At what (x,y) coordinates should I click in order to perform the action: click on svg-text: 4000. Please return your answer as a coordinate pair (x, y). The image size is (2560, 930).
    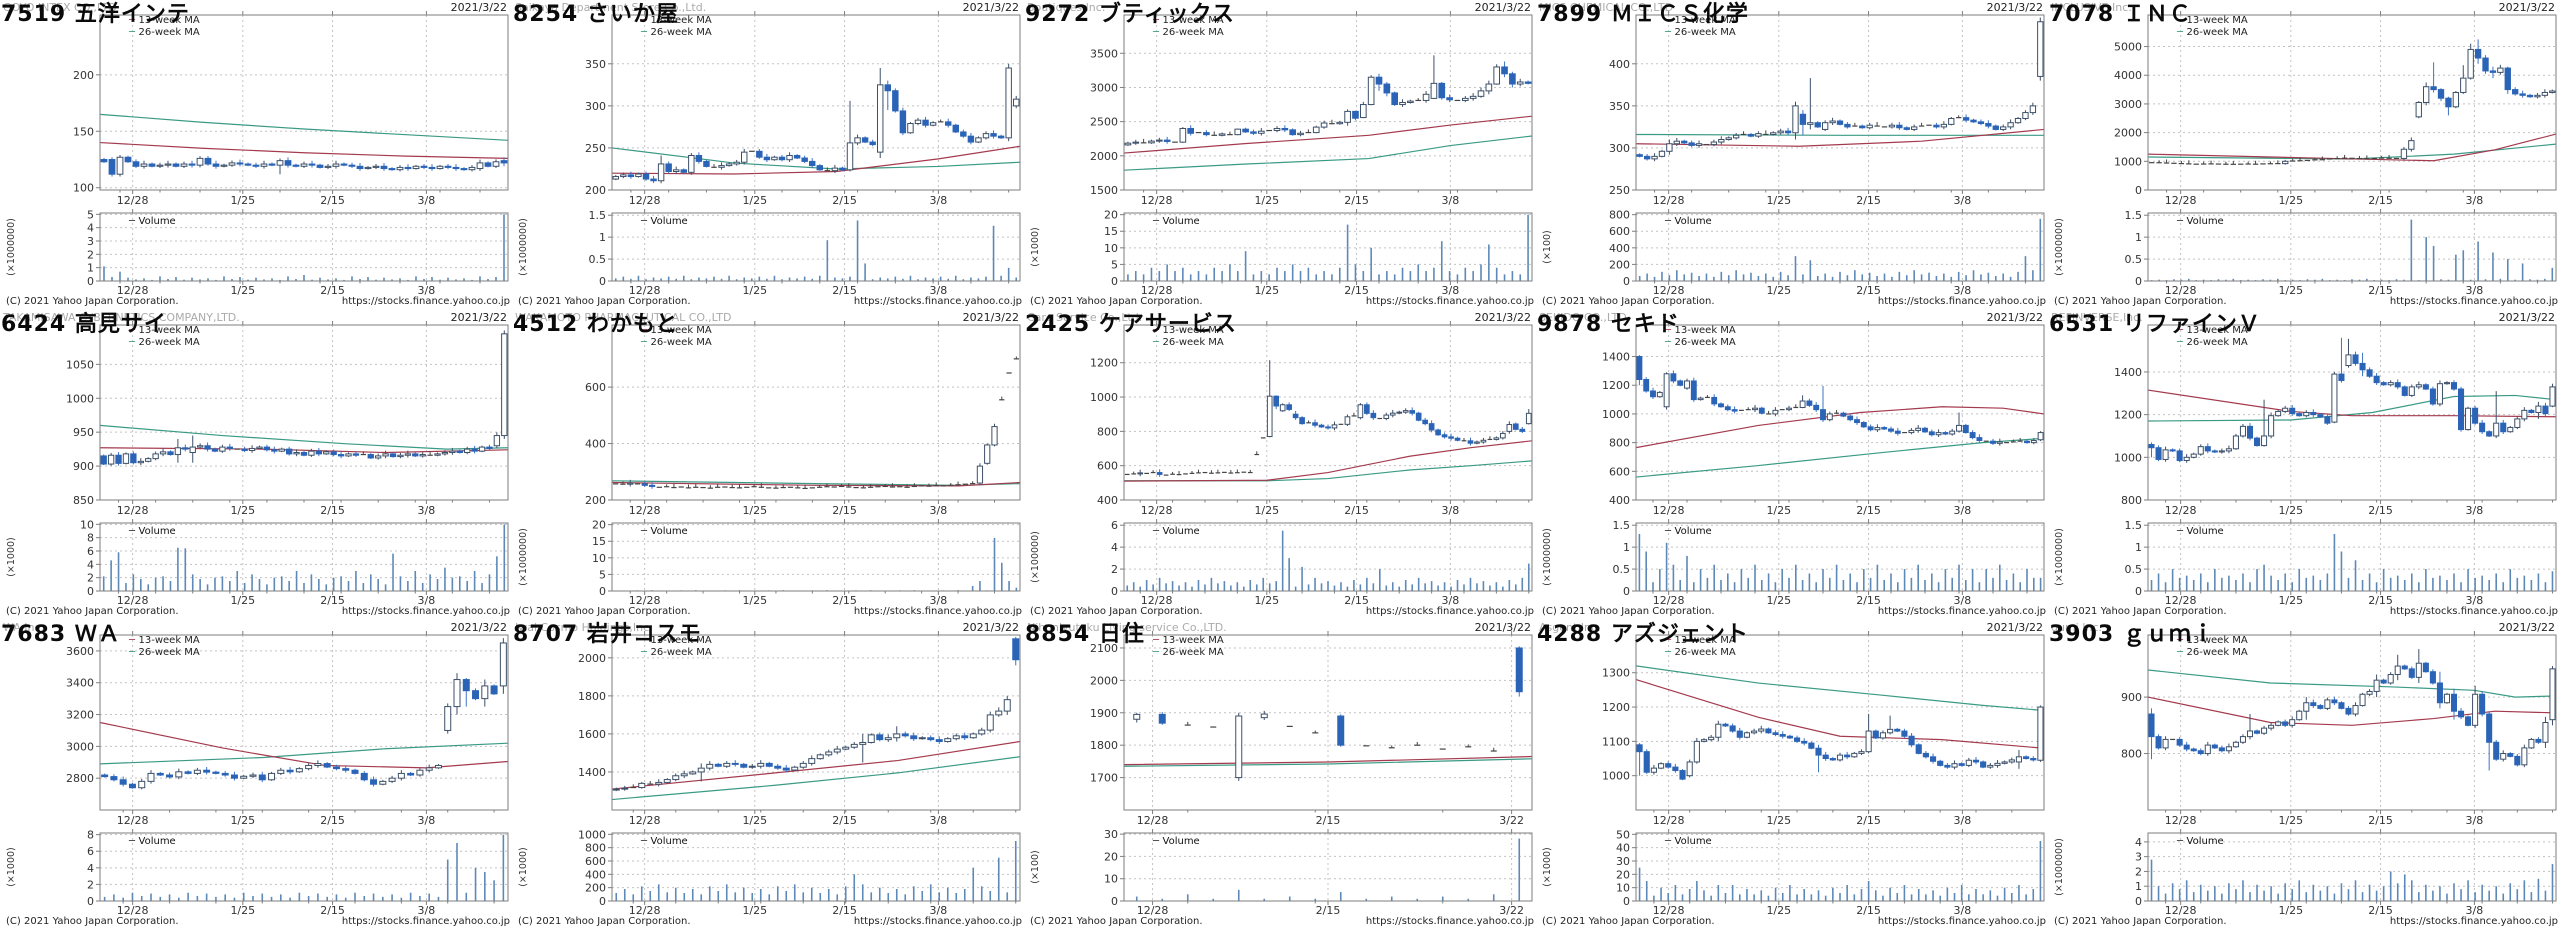
    Looking at the image, I should click on (2128, 75).